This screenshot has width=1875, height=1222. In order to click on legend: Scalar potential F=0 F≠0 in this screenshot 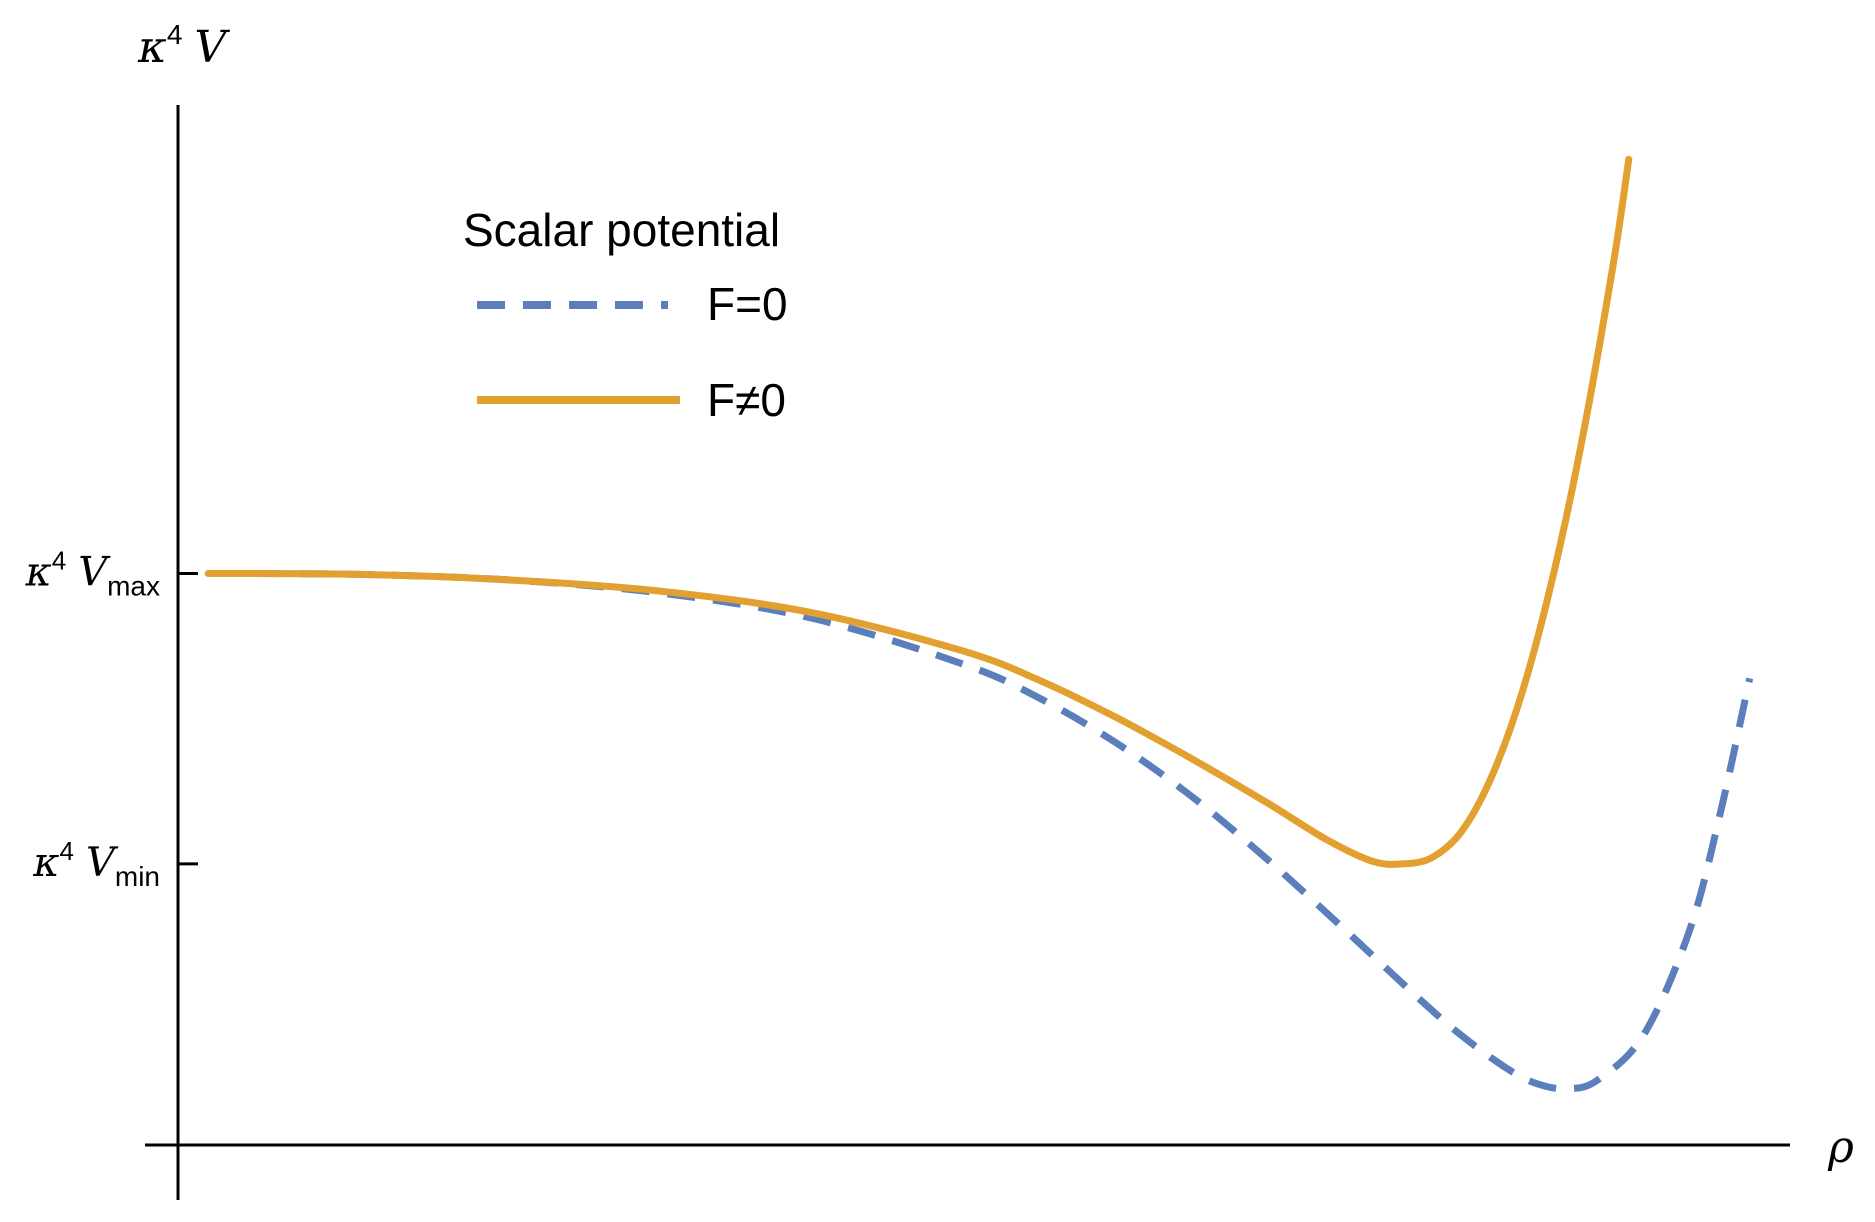, I will do `click(625, 315)`.